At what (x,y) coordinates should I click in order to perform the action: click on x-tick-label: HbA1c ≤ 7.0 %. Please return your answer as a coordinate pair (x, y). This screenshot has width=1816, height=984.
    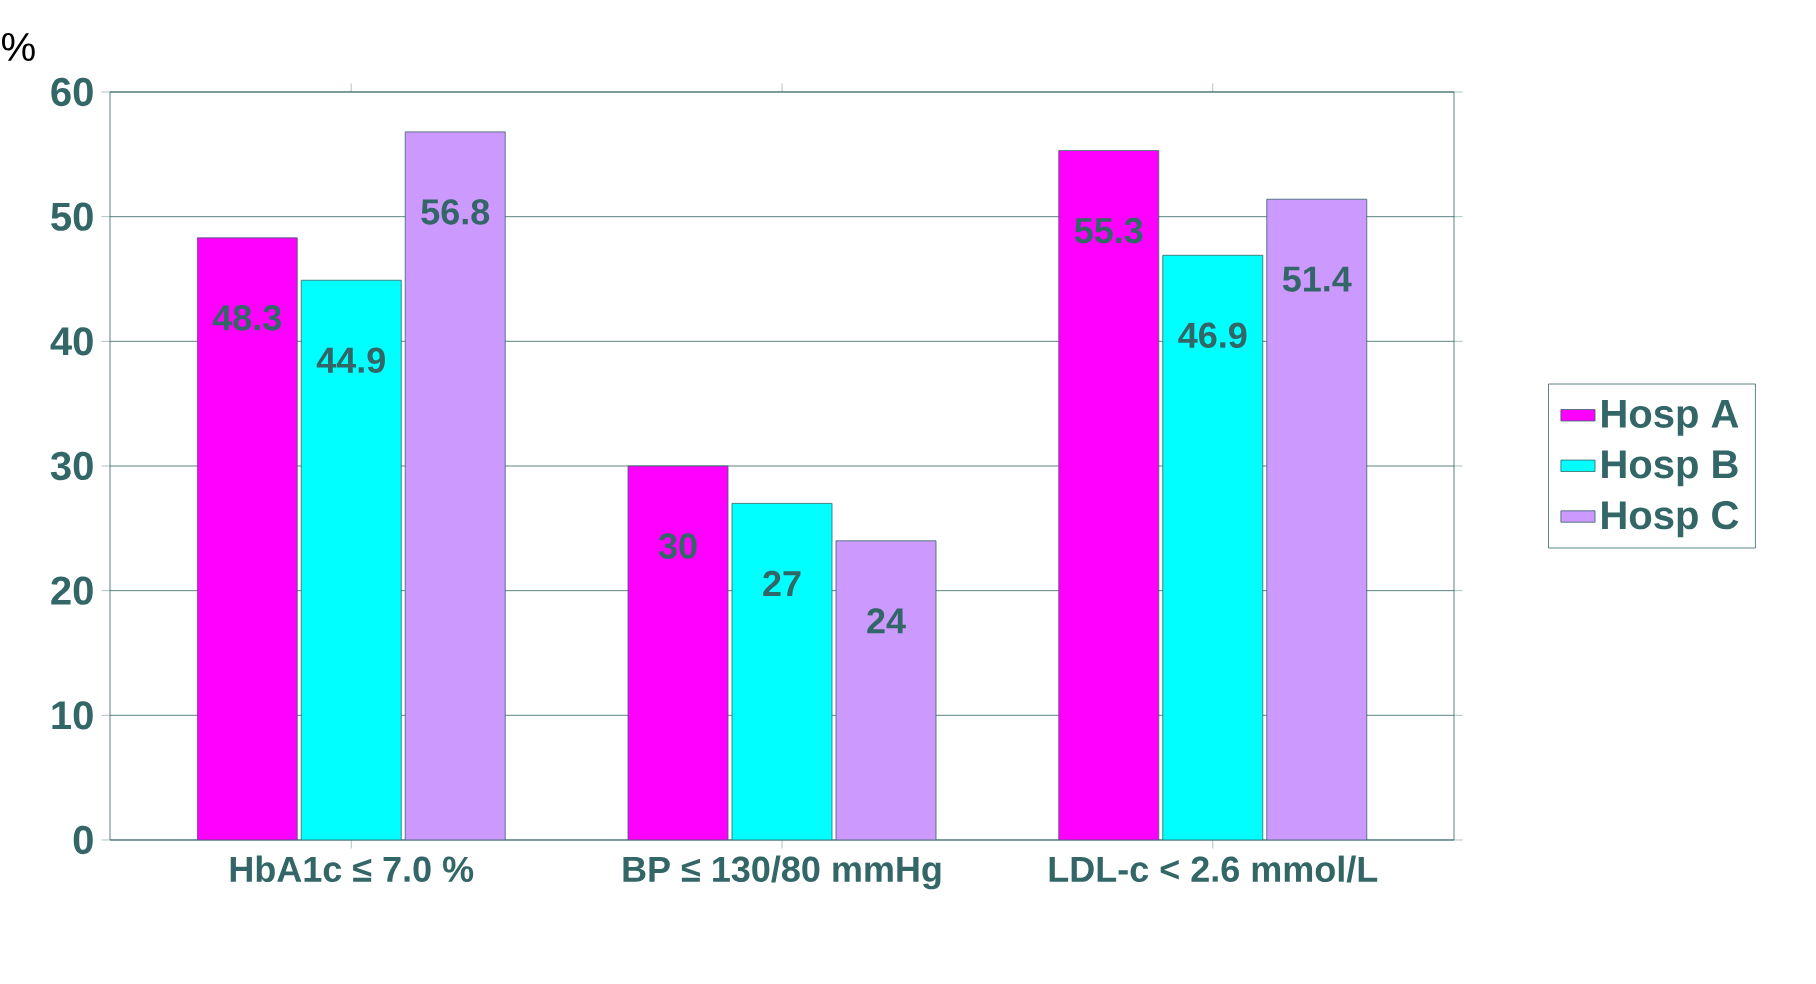
    Looking at the image, I should click on (352, 869).